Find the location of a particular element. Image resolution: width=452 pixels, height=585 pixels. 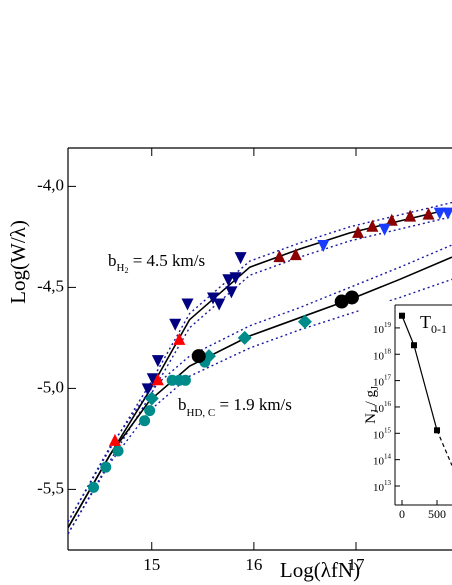

inset-y-tick-label: 1019 is located at coordinates (382, 328).